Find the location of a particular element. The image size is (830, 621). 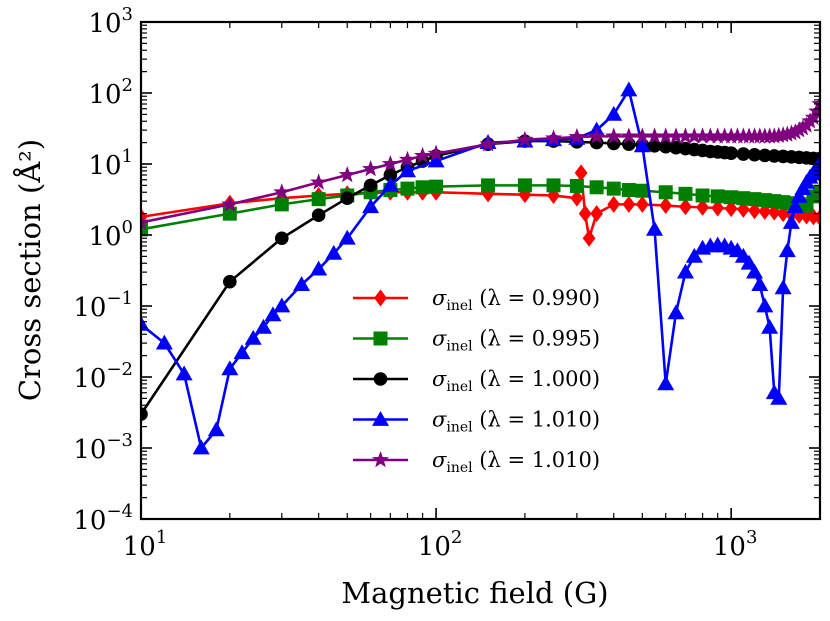

legend-item: σinel (λ = 0.995) is located at coordinates (476, 341).